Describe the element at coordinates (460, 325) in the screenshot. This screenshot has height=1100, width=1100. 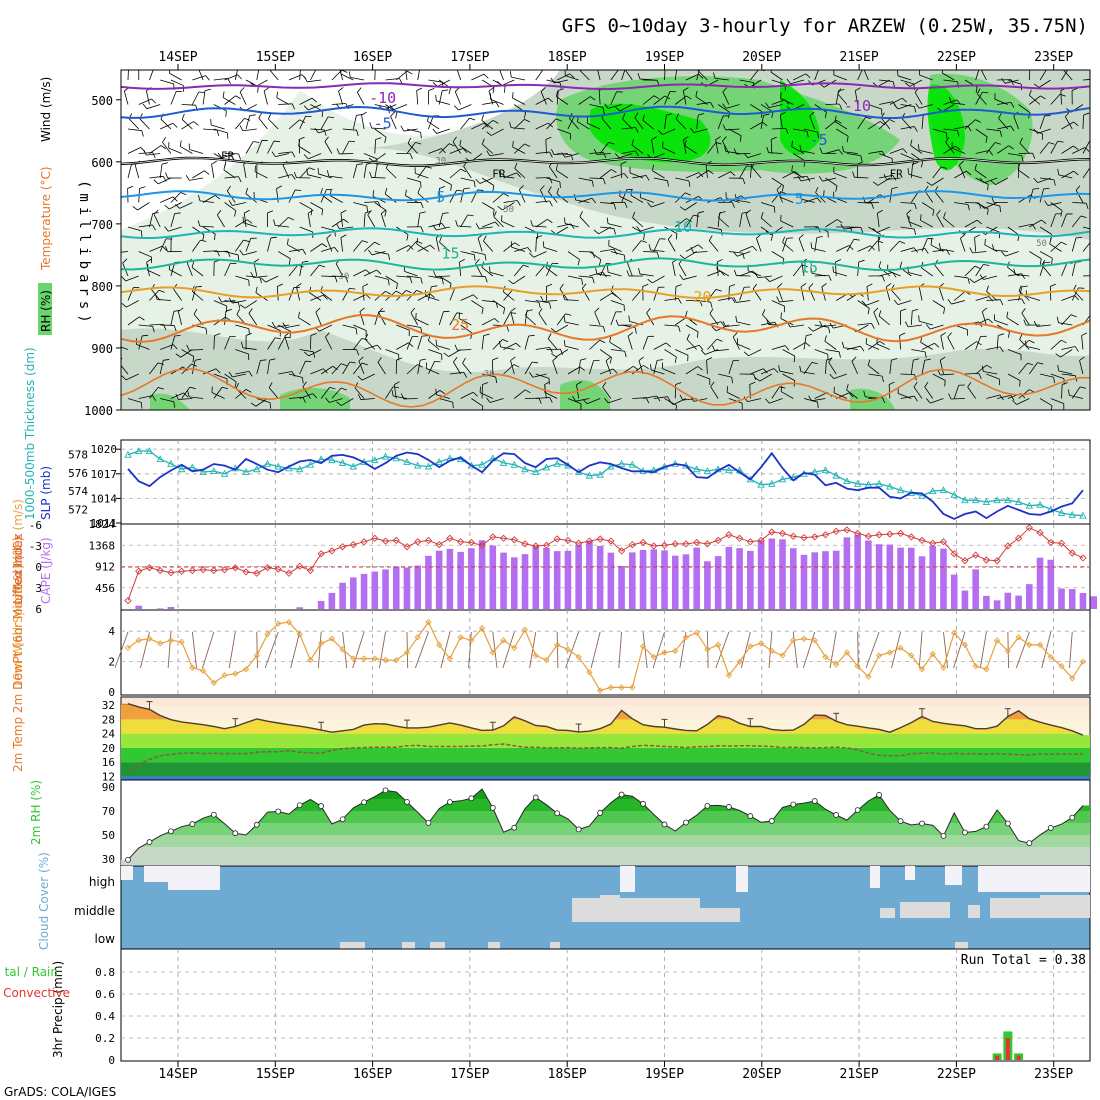
I see `contour-label: 25` at that location.